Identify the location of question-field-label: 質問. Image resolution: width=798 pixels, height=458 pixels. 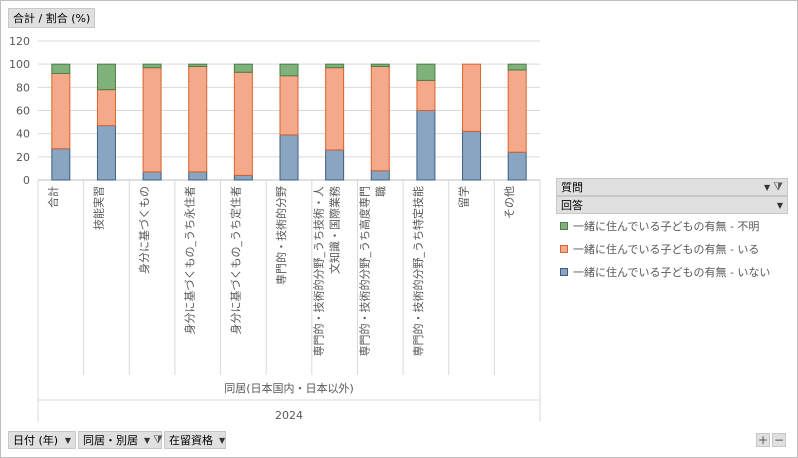
(572, 187).